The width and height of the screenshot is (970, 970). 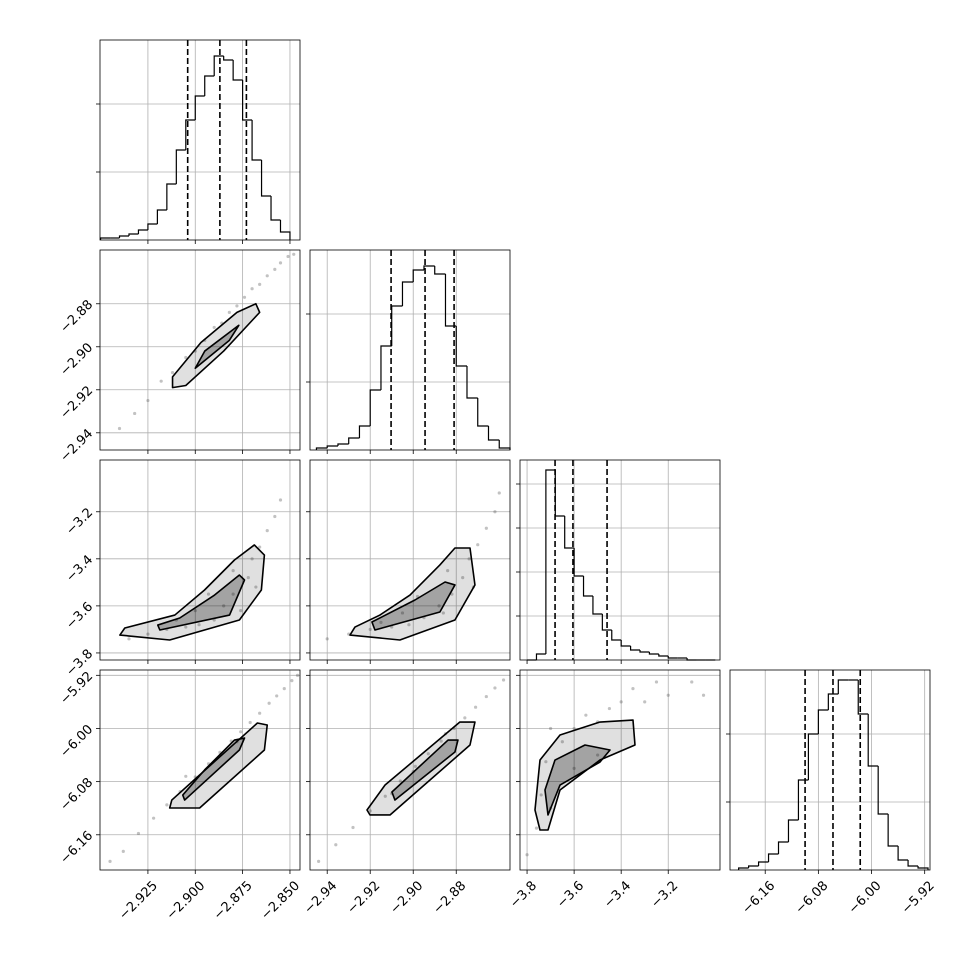 I want to click on x-tick-label: −3.2, so click(x=664, y=894).